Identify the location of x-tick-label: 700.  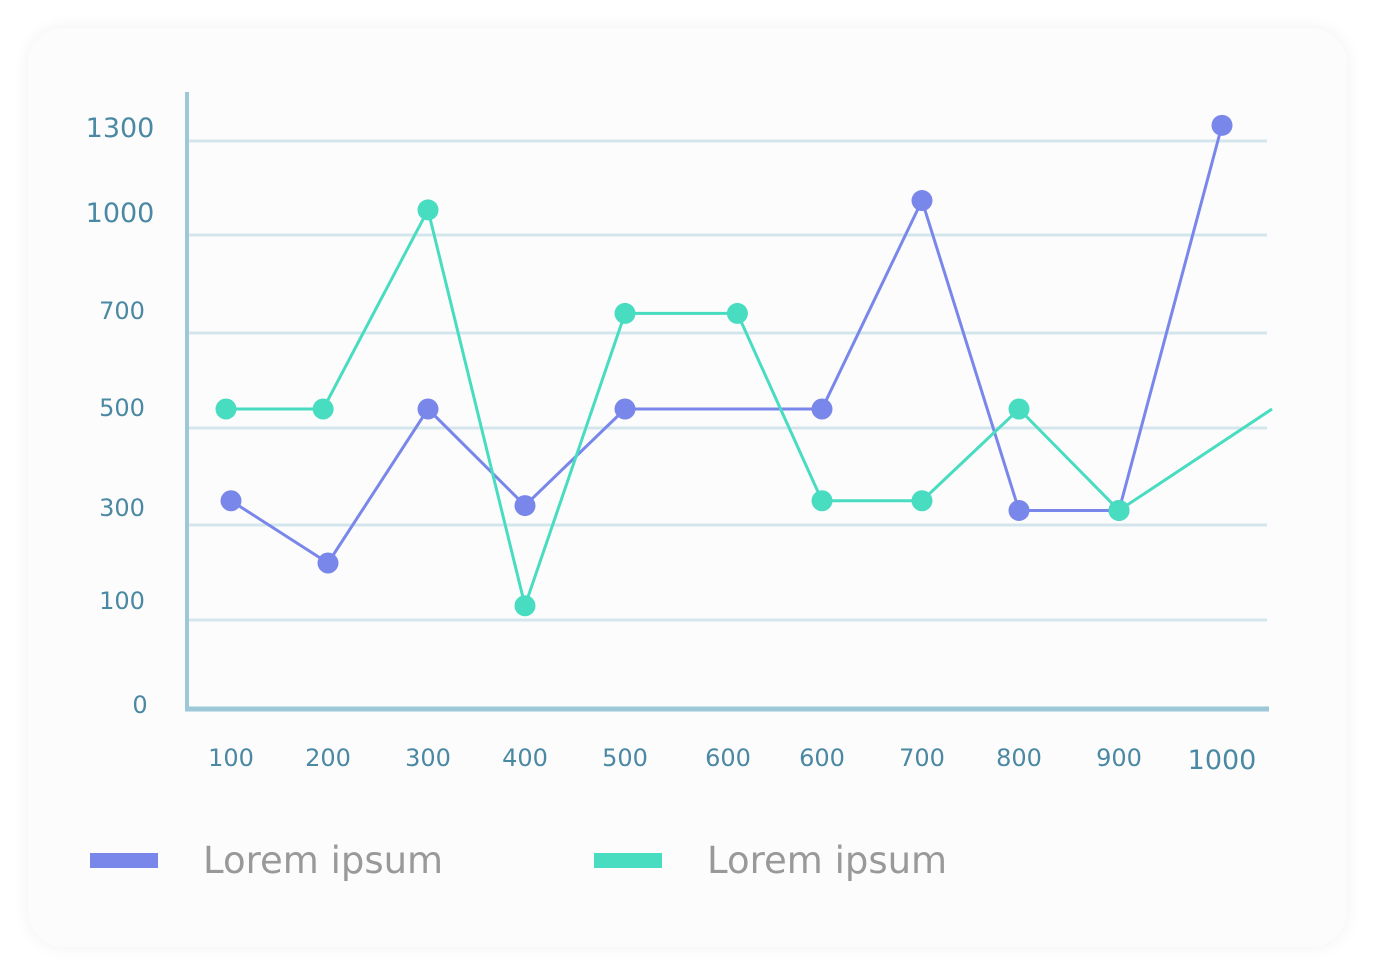
(922, 758).